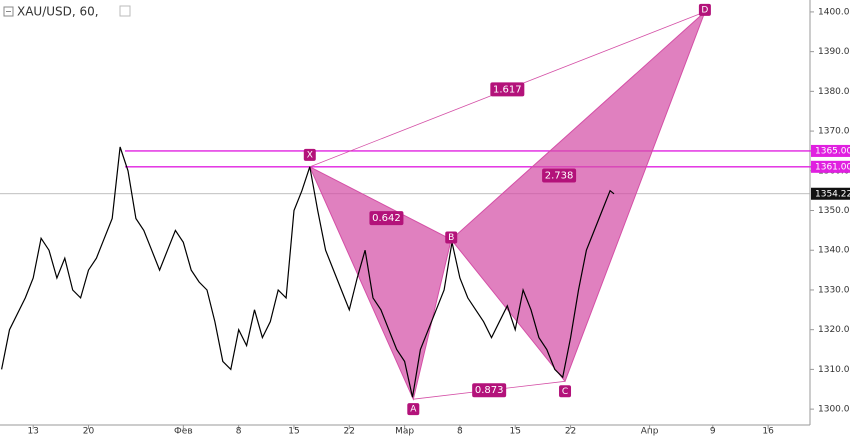 The width and height of the screenshot is (850, 436). I want to click on x-tick-label: 20, so click(89, 431).